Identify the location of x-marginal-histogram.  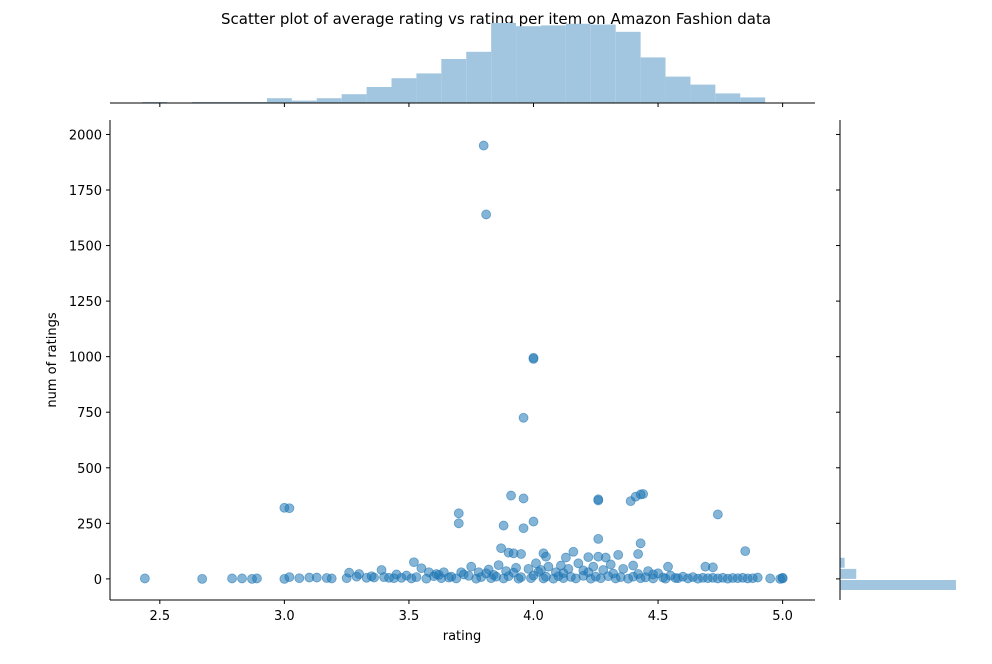
(462, 65).